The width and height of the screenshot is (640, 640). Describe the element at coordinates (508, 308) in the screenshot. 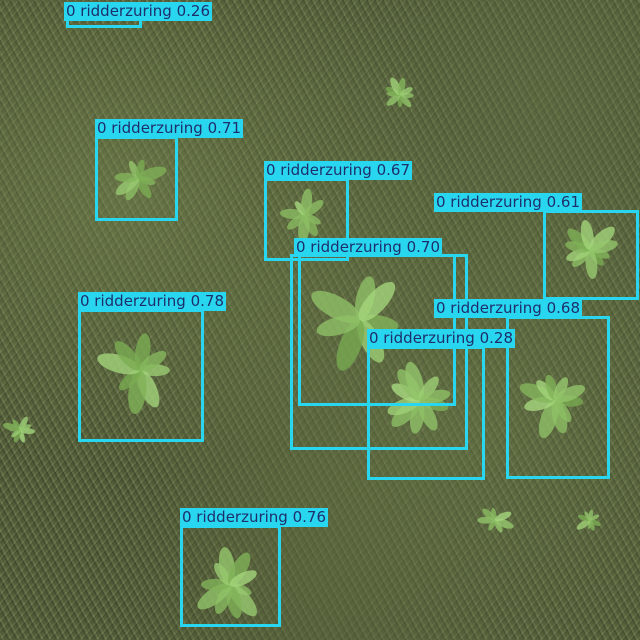

I see `detection-label-7: 0 ridderzuring 0.68` at that location.